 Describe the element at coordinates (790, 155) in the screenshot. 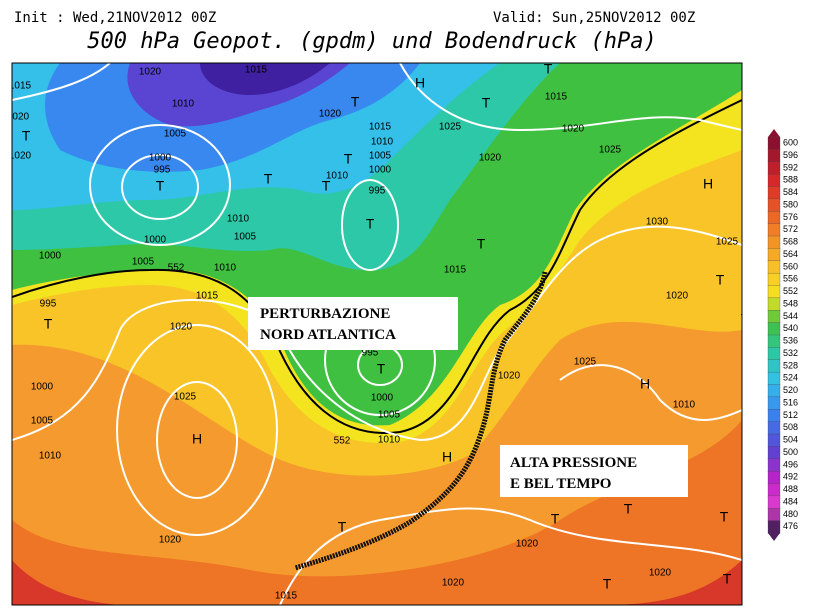

I see `colorbar-label: 596` at that location.